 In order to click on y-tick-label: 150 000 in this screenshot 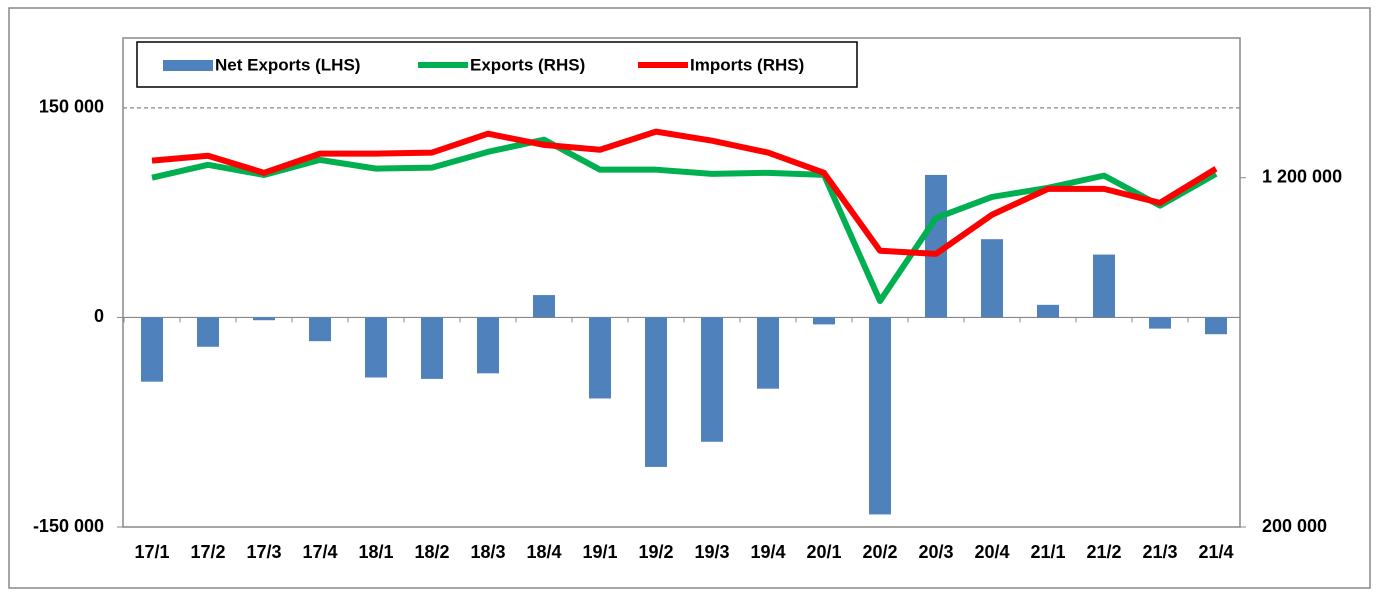, I will do `click(71, 107)`.